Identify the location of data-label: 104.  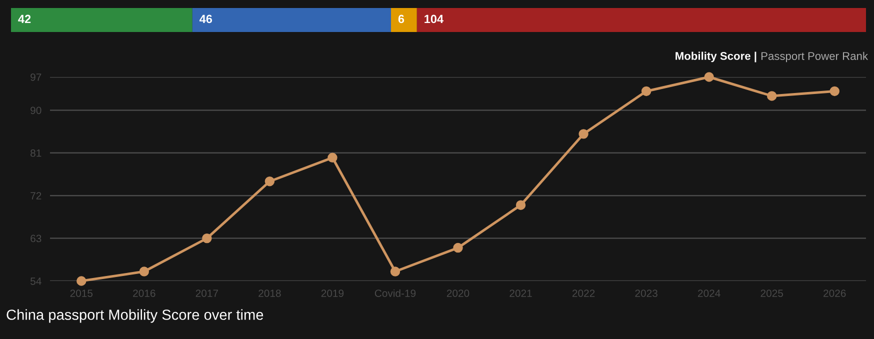
(434, 19).